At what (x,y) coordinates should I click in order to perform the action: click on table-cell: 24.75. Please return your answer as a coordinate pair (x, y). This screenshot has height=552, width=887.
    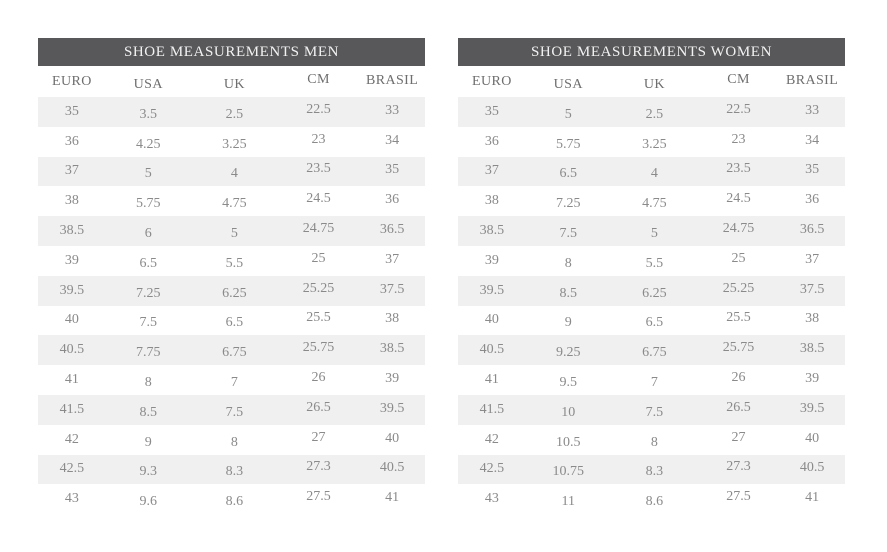
    Looking at the image, I should click on (318, 229).